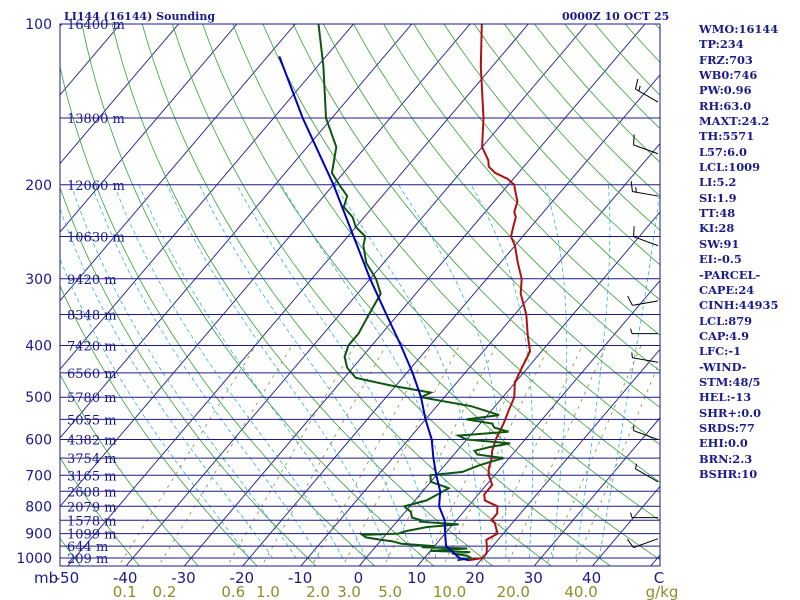  Describe the element at coordinates (92, 316) in the screenshot. I see `height-label: 8348 m` at that location.